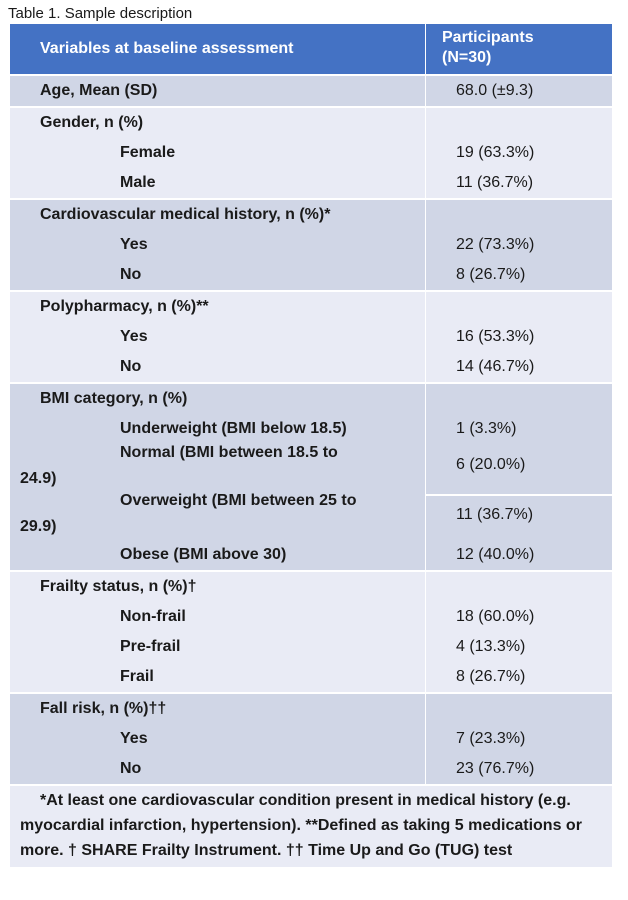 The image size is (628, 900). Describe the element at coordinates (114, 398) in the screenshot. I see `bmi-label: BMI category, n (%)` at that location.